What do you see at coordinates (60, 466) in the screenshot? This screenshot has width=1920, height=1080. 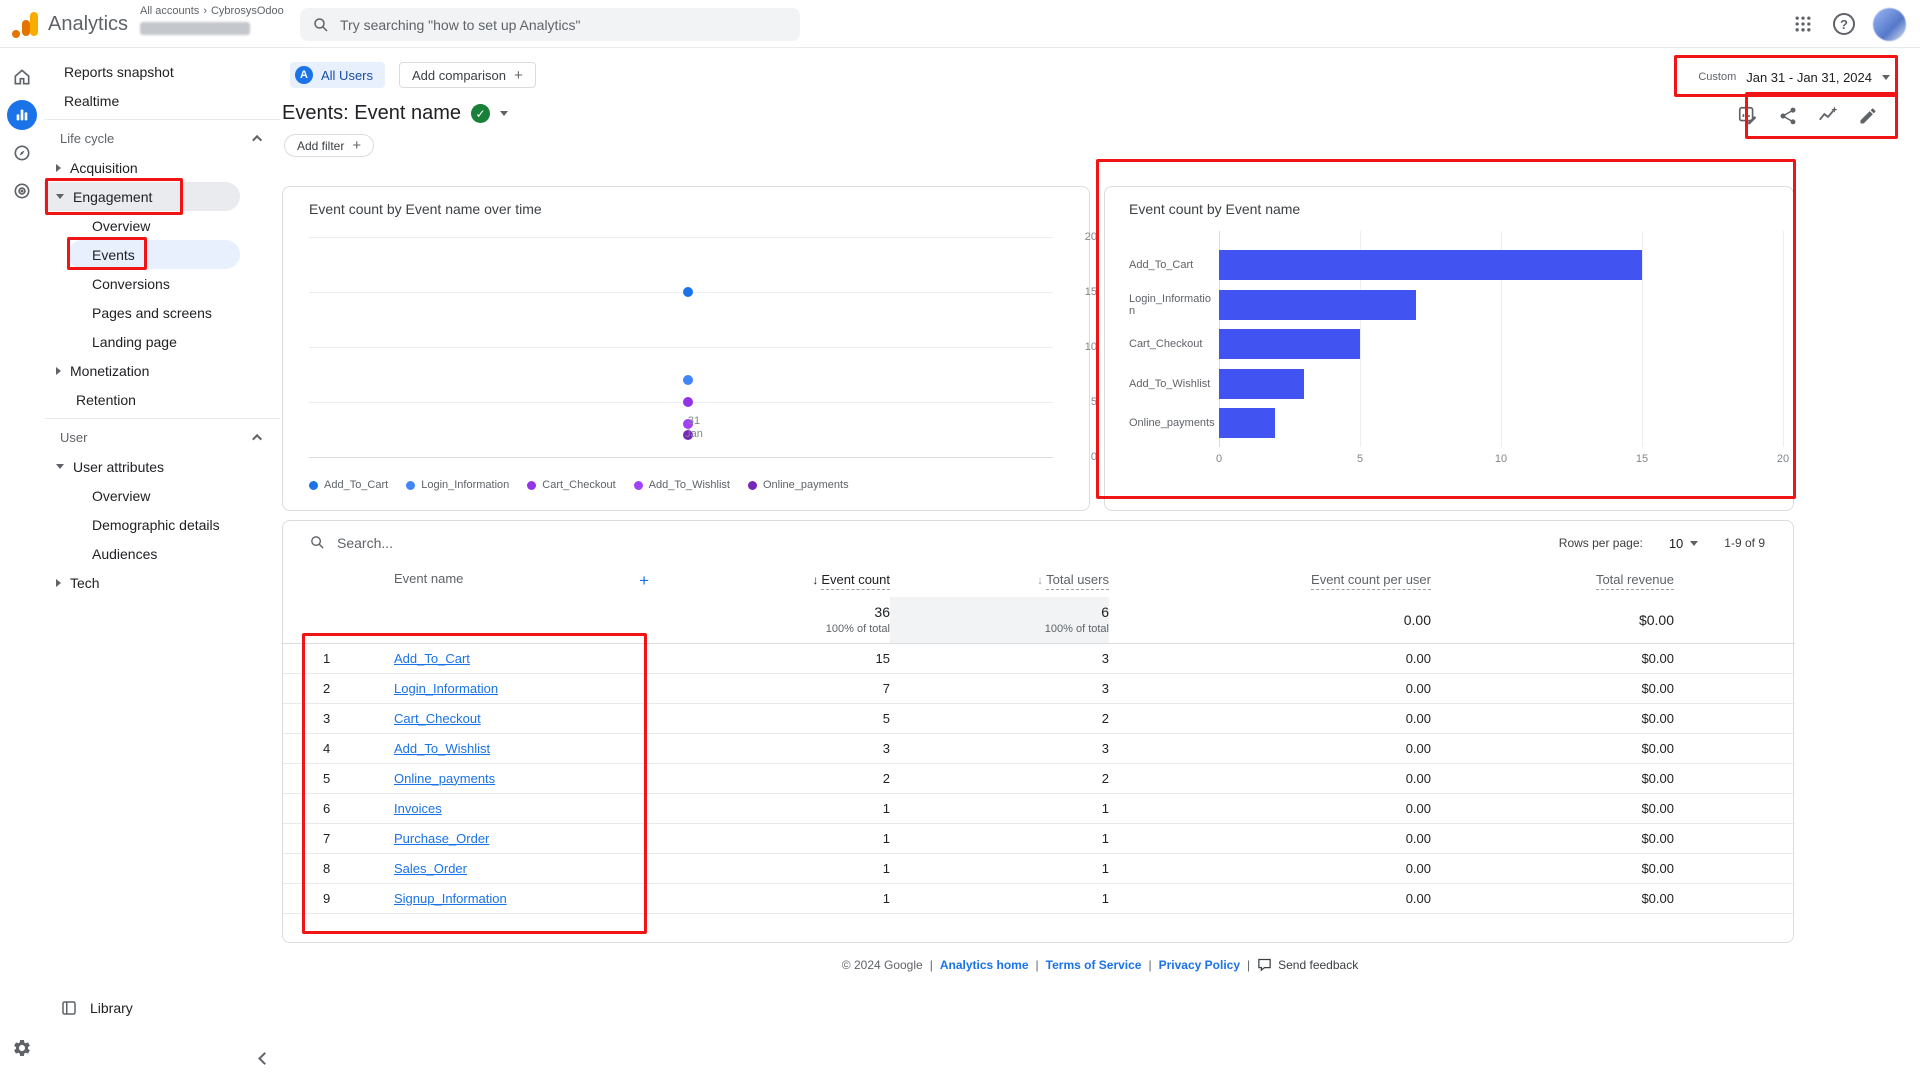 I see `triangle-expanded-icon` at bounding box center [60, 466].